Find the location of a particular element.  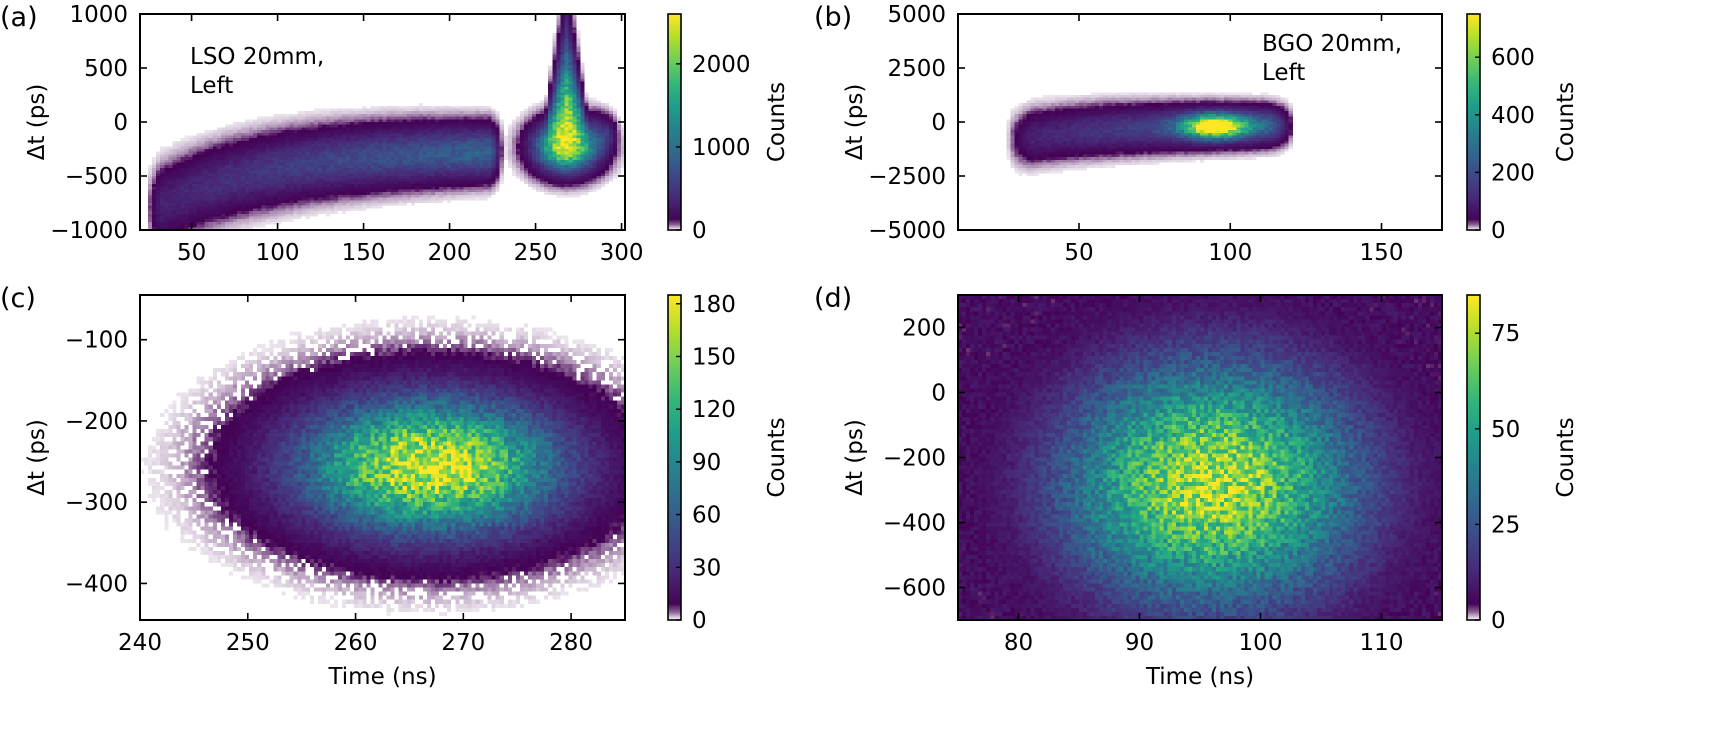

colorbar-tick-label: 120 is located at coordinates (714, 410).